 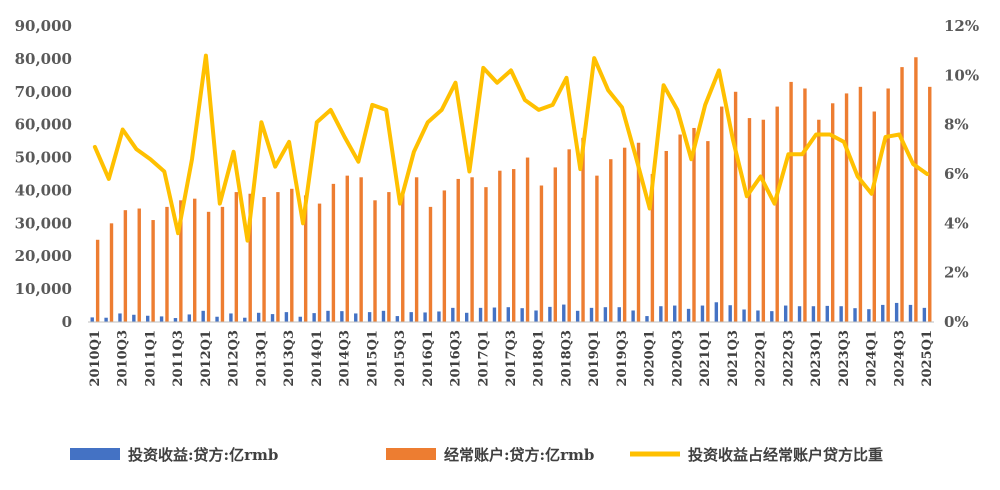 I want to click on x-axis-tick-label: 2022Q1, so click(x=761, y=358).